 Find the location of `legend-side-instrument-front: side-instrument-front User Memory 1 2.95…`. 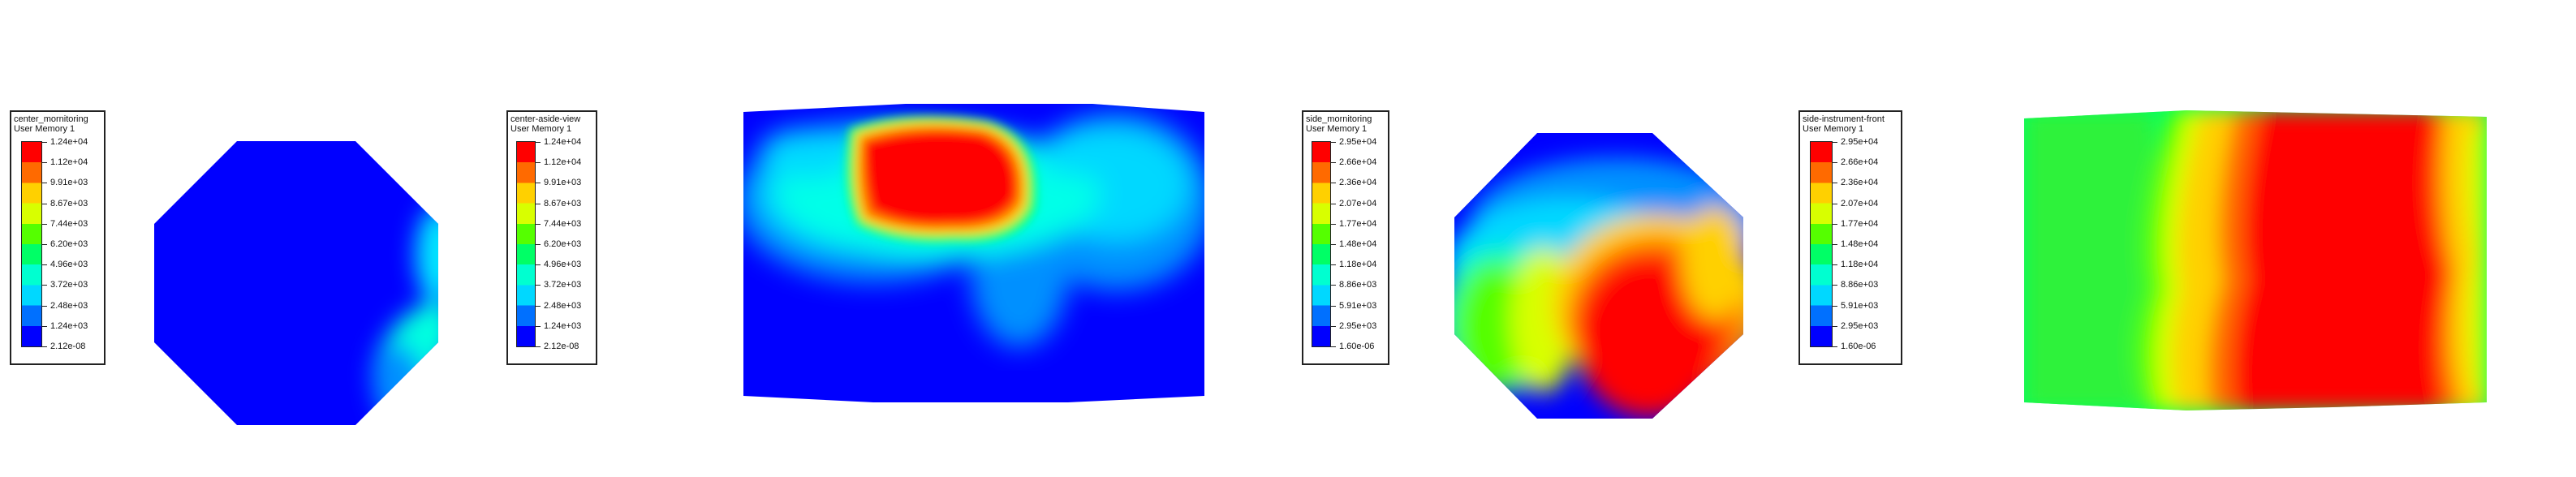

legend-side-instrument-front: side-instrument-front User Memory 1 2.95… is located at coordinates (1850, 237).